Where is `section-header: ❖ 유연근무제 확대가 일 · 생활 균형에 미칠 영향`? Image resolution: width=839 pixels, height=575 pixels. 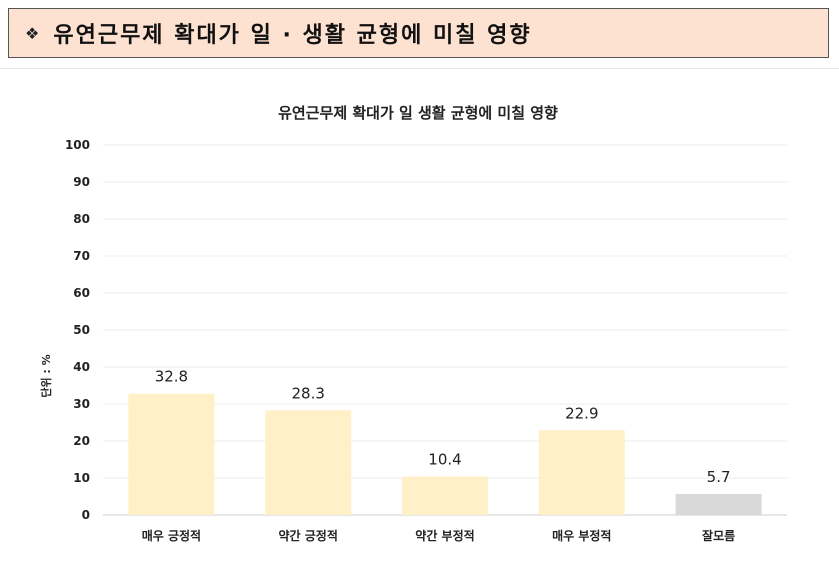
section-header: ❖ 유연근무제 확대가 일 · 생활 균형에 미칠 영향 is located at coordinates (418, 33).